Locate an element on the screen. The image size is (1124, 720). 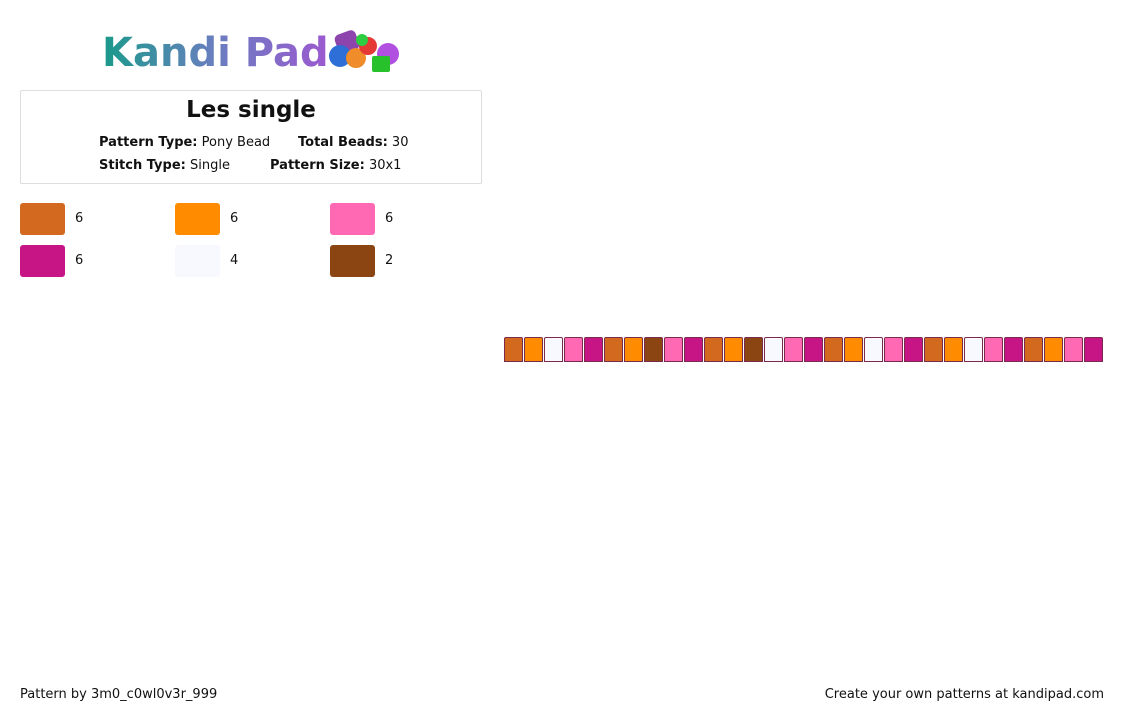
info-row: Pattern Size: 30x1 is located at coordinates (335, 165).